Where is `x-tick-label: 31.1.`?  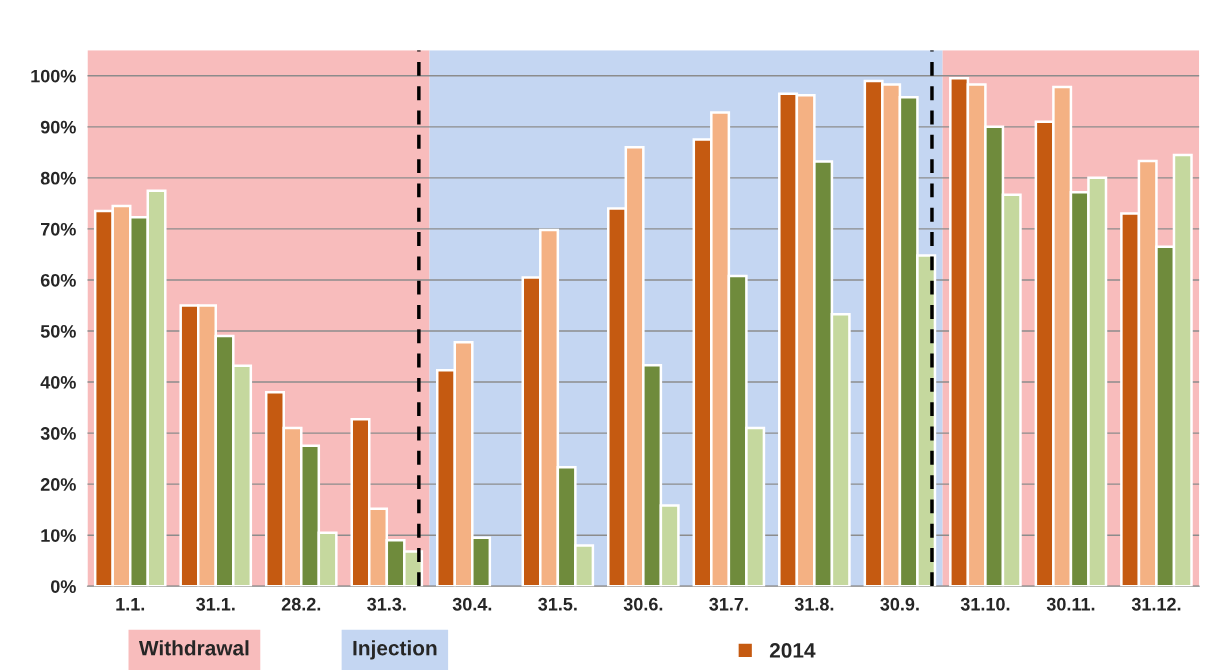
x-tick-label: 31.1. is located at coordinates (215, 604).